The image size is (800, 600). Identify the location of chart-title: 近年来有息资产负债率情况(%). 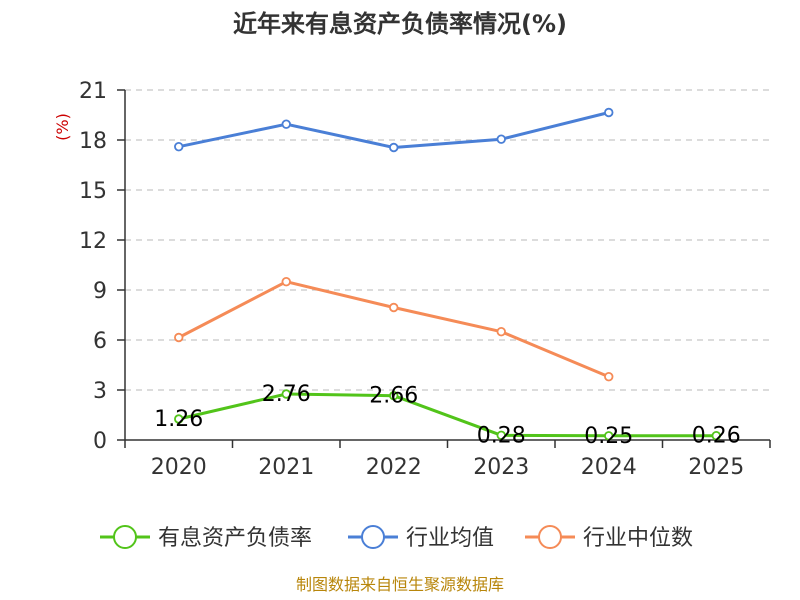
(400, 24).